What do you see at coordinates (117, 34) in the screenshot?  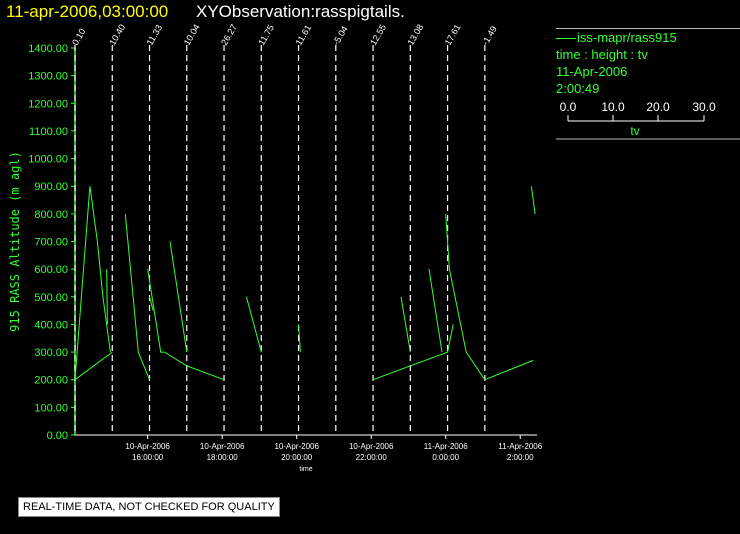 I see `time-marker-label: 10.40` at bounding box center [117, 34].